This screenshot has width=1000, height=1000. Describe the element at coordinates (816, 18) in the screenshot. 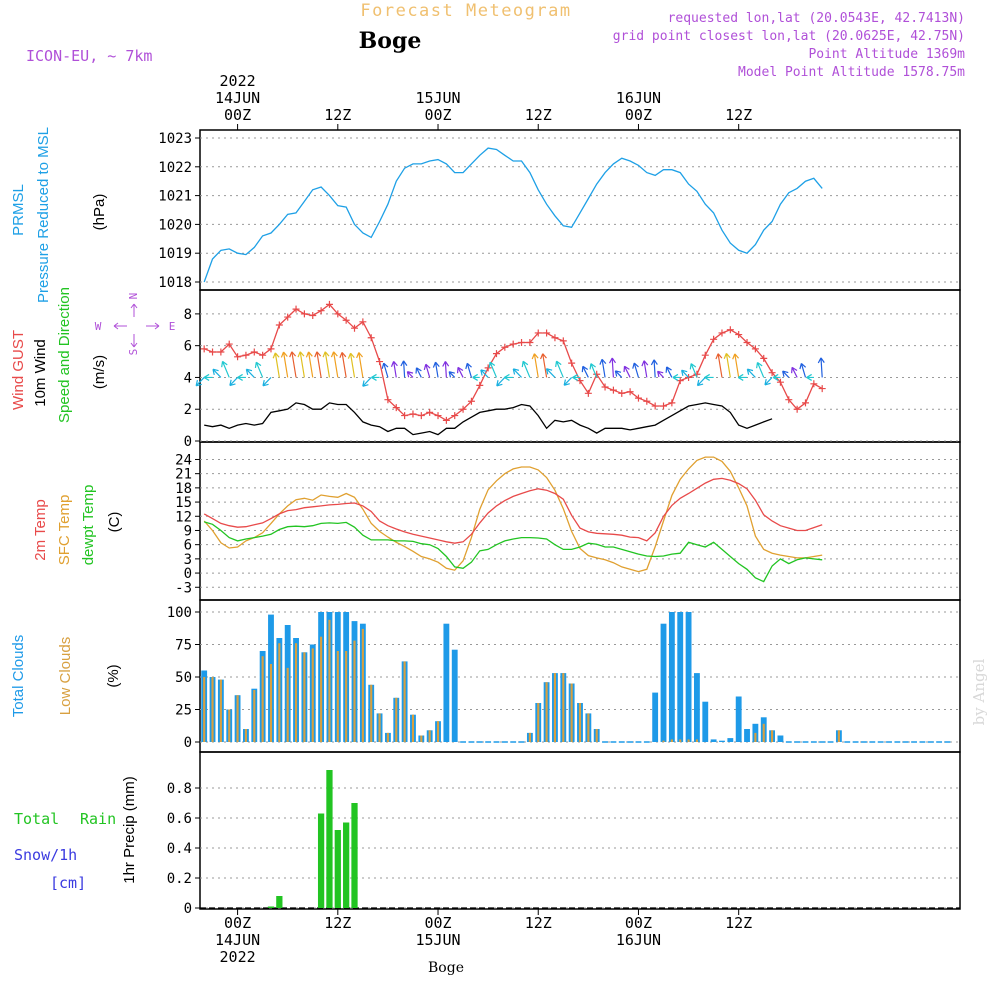

I see `requested-coords: requested lon,lat (20.0543E, 42.7413N)` at that location.